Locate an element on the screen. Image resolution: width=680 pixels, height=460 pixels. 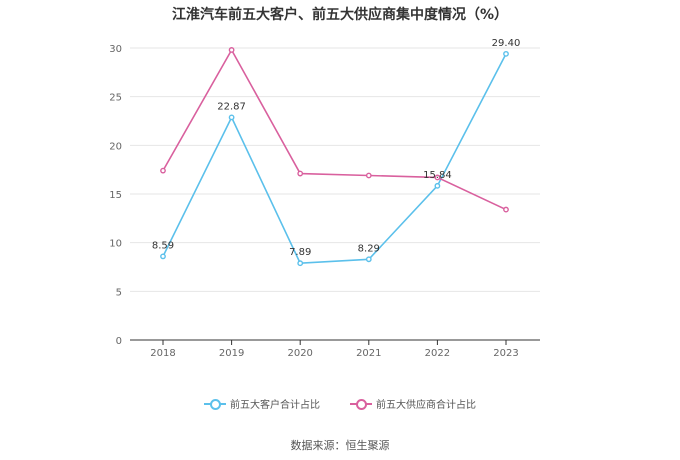
data-label: 29.40 is located at coordinates (506, 43).